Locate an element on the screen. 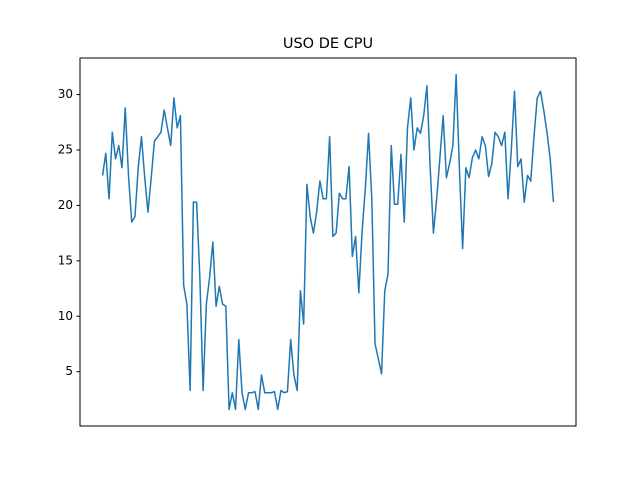 The height and width of the screenshot is (484, 640). y-tick-label: 5 is located at coordinates (69, 371).